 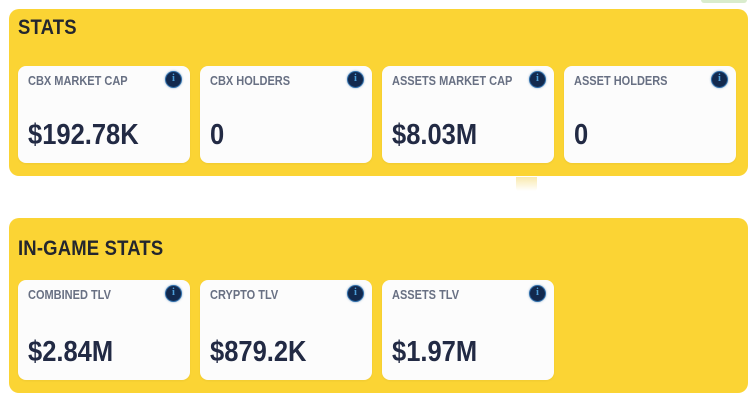 What do you see at coordinates (724, 1) in the screenshot?
I see `partial-mint-element-artifact` at bounding box center [724, 1].